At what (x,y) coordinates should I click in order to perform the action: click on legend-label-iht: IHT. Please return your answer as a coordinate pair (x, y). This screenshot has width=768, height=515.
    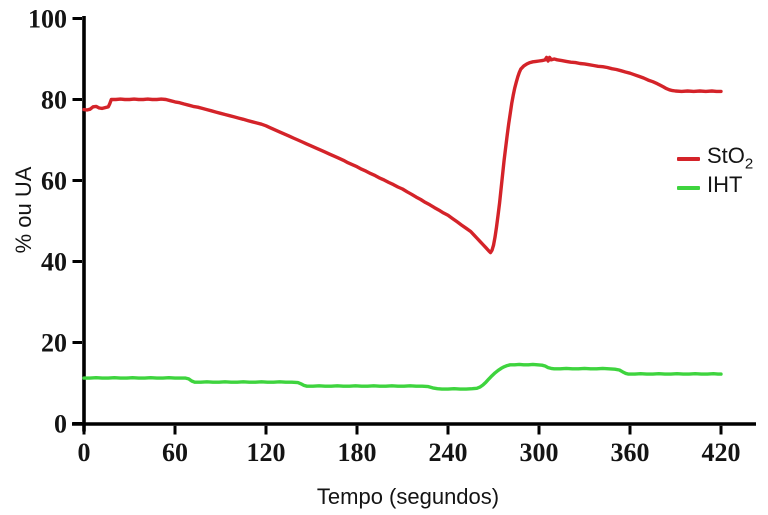
    Looking at the image, I should click on (725, 185).